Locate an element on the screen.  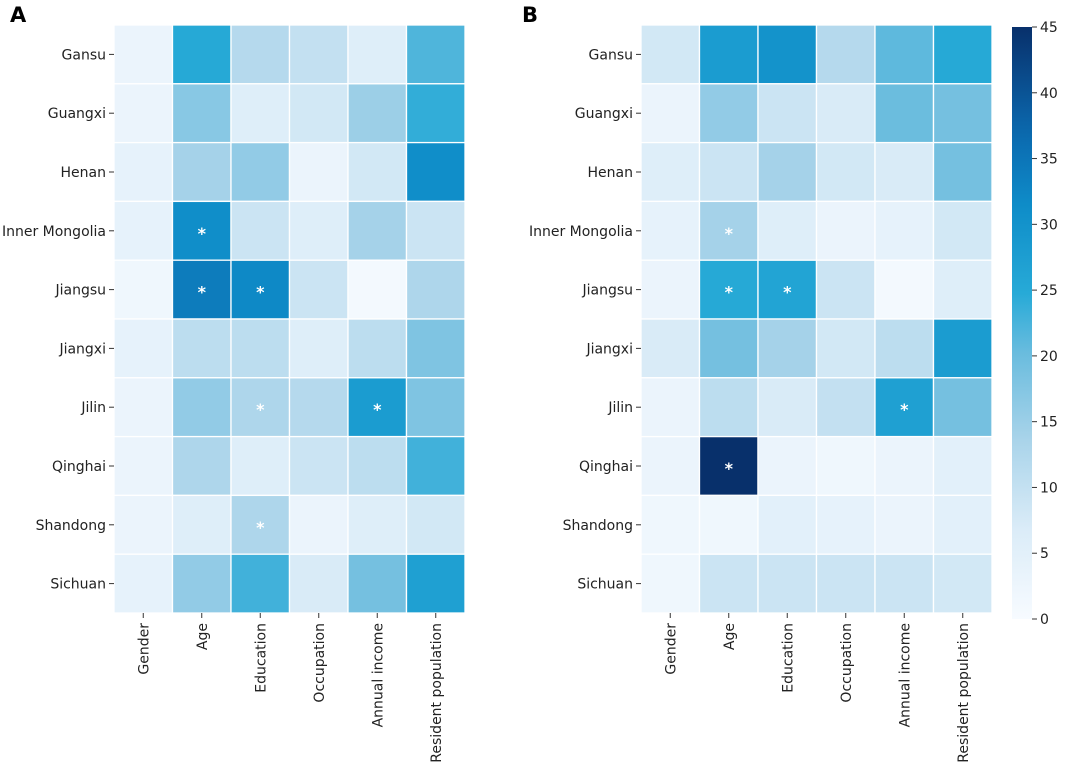
panel-b-cell-shandong-age is located at coordinates (728, 524).